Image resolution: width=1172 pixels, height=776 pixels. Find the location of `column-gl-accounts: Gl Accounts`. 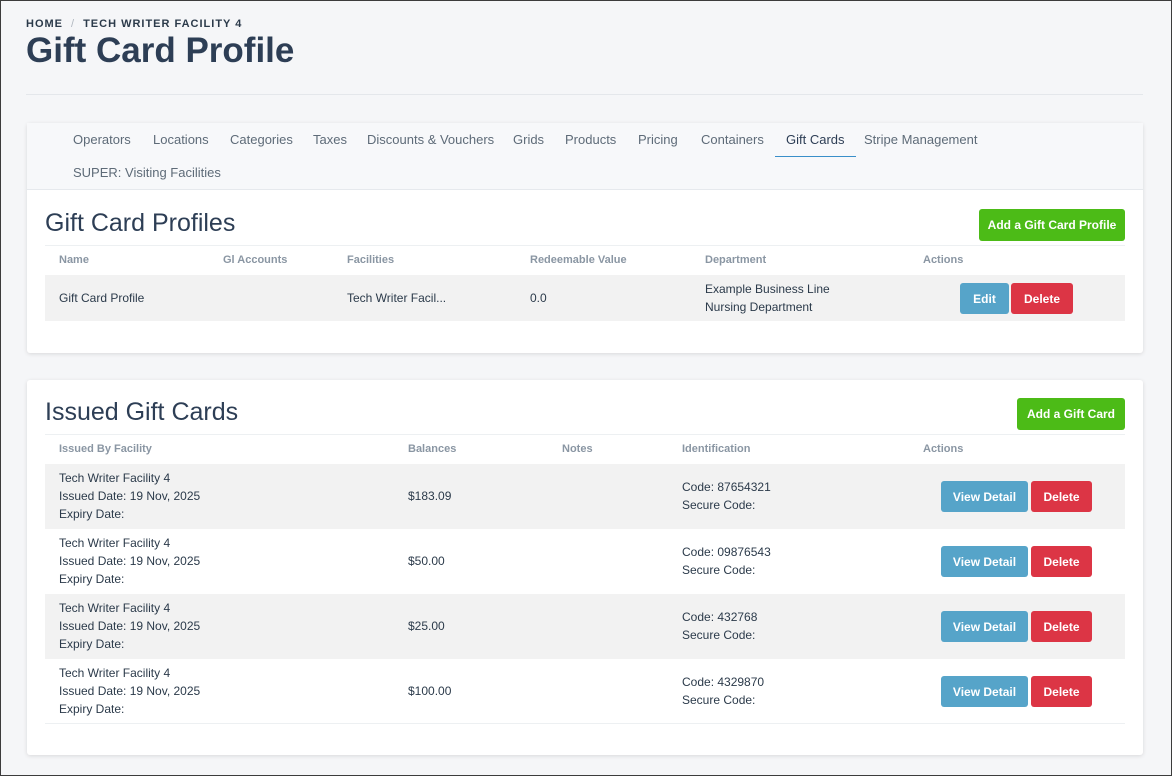

column-gl-accounts: Gl Accounts is located at coordinates (255, 260).